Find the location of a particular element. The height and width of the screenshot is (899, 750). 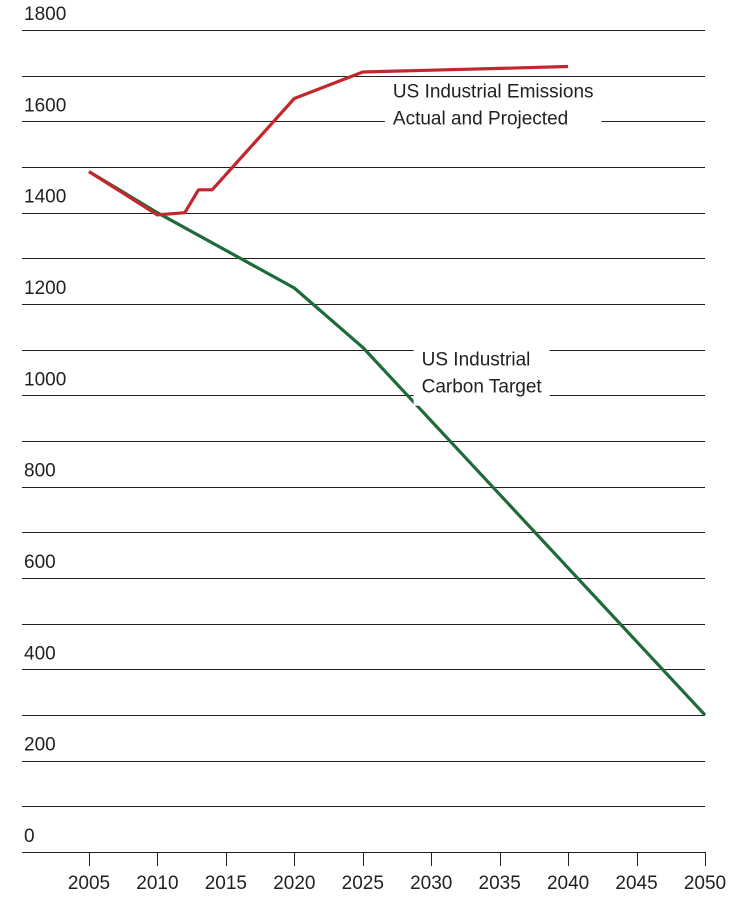

x-tick-label: 2030 is located at coordinates (431, 883).